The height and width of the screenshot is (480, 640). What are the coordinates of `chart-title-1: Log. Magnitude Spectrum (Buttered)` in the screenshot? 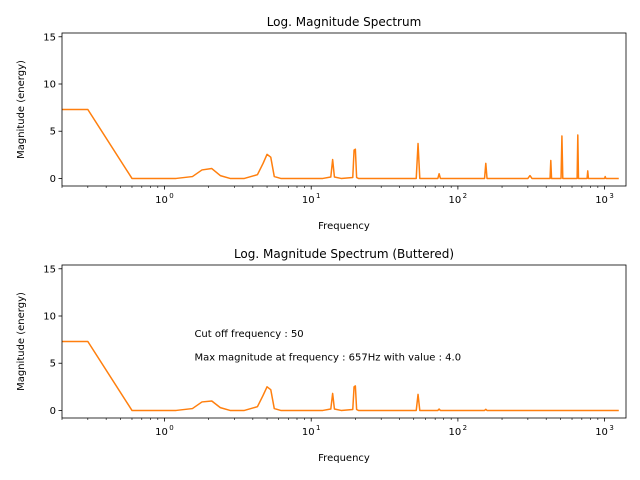 It's located at (344, 254).